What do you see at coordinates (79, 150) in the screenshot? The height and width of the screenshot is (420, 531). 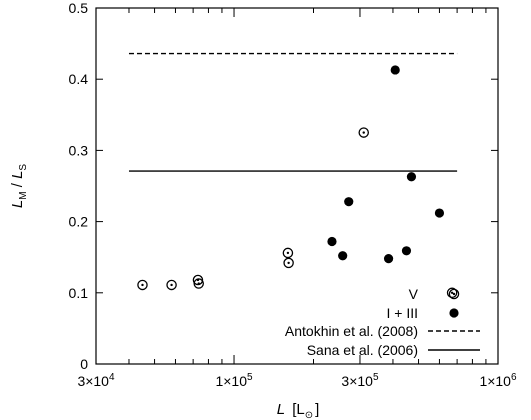 I see `y-tick-label: 0.3` at bounding box center [79, 150].